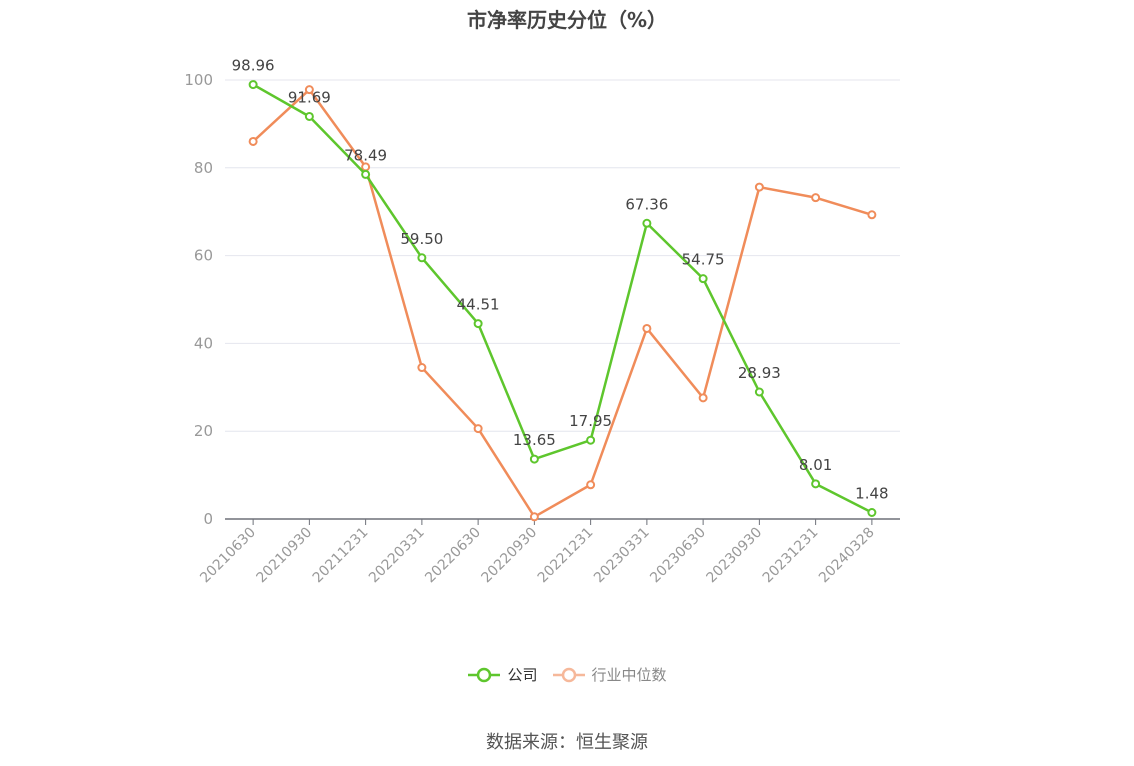 This screenshot has width=1134, height=766. What do you see at coordinates (534, 440) in the screenshot?
I see `data-label: 13.65` at bounding box center [534, 440].